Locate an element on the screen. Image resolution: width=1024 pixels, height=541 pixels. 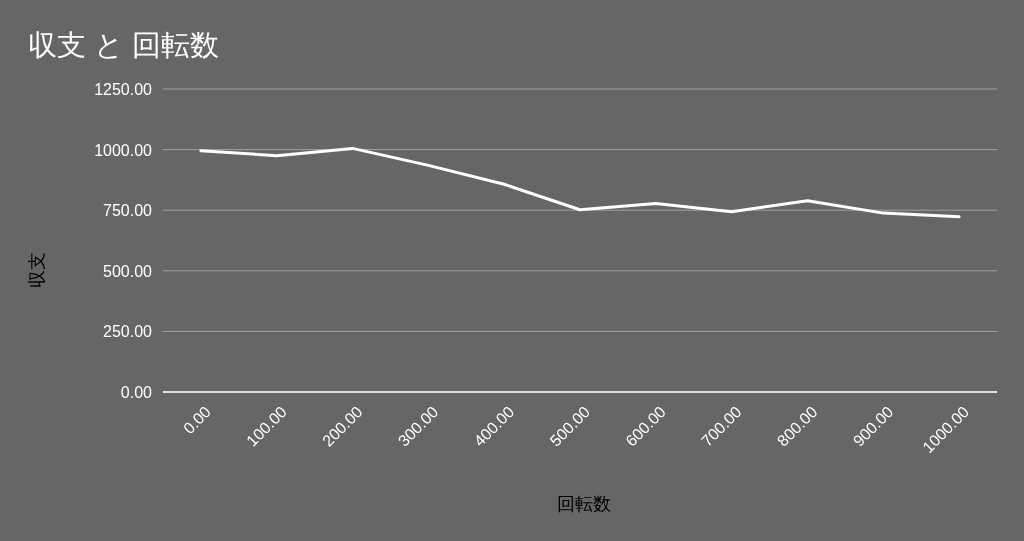
y-tick-label: 1000.00 is located at coordinates (123, 150).